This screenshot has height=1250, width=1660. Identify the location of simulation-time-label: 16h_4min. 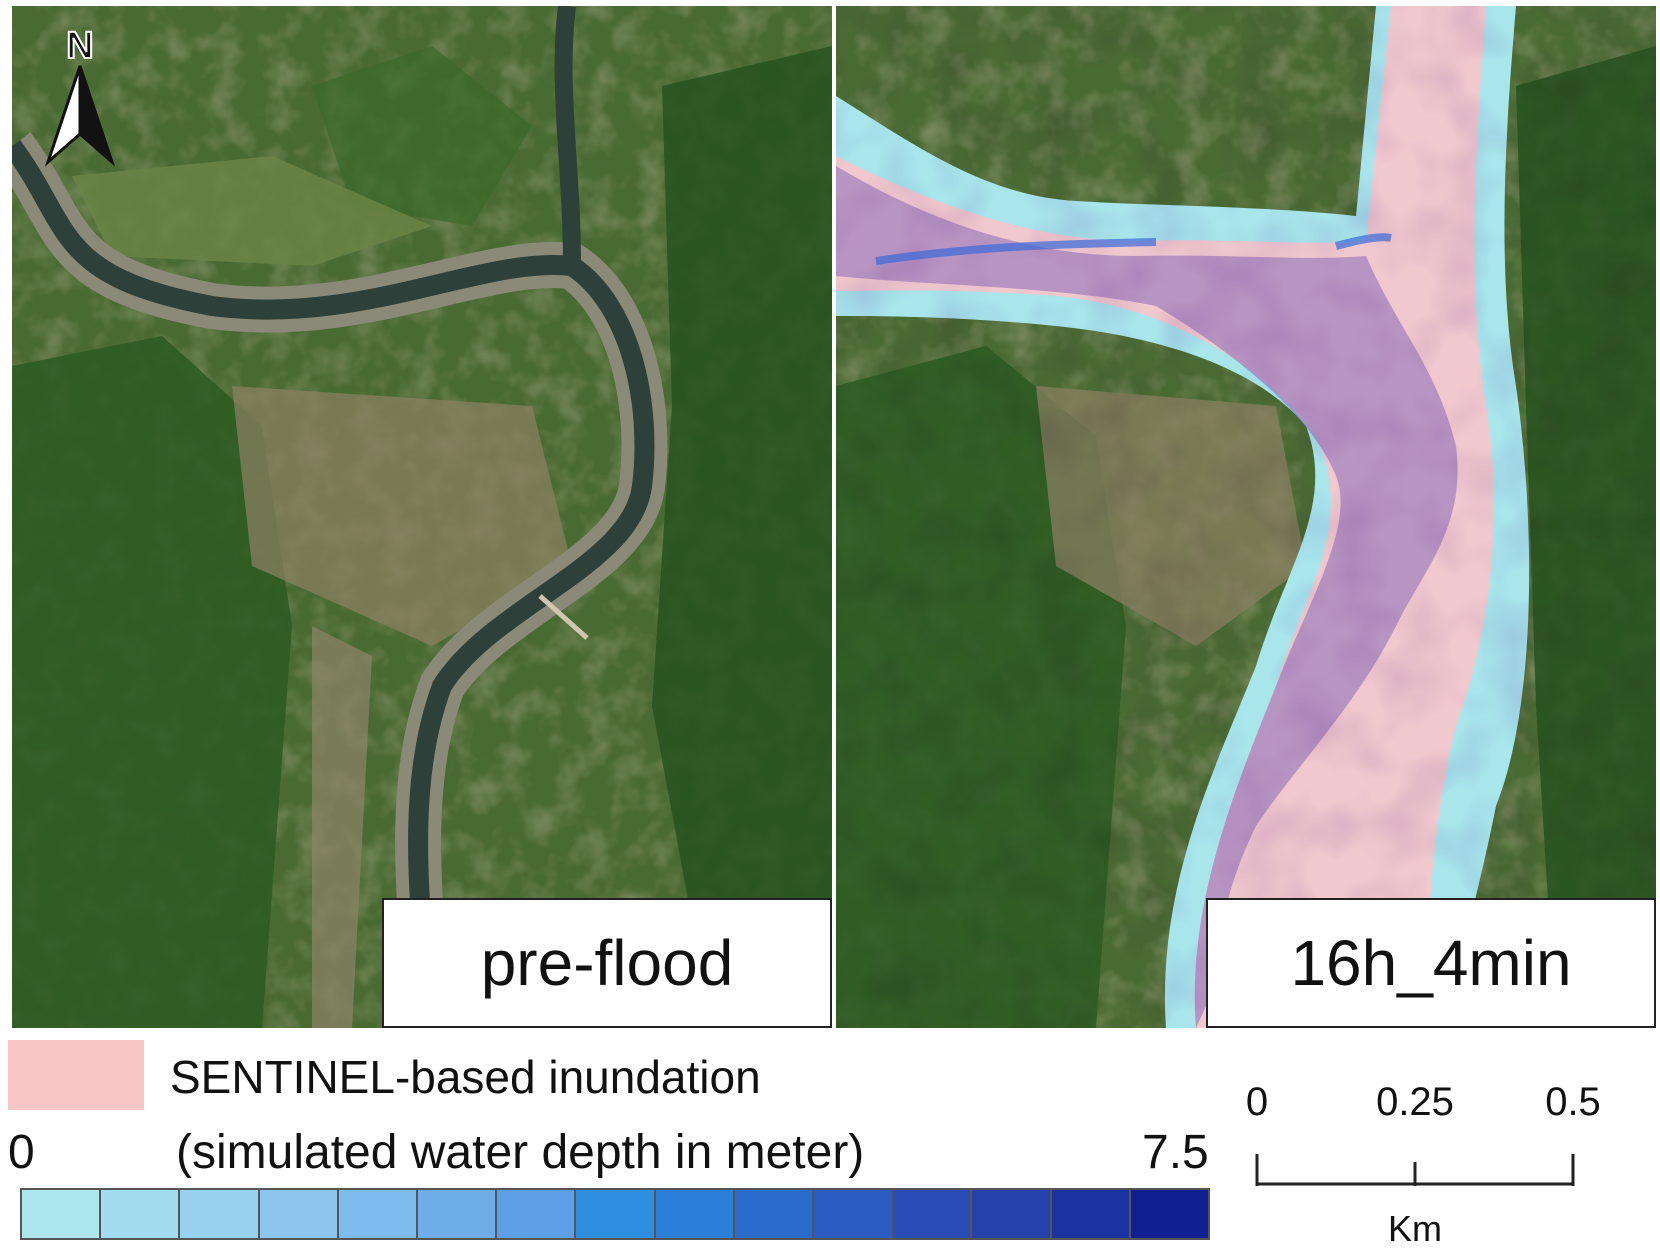
(1431, 963).